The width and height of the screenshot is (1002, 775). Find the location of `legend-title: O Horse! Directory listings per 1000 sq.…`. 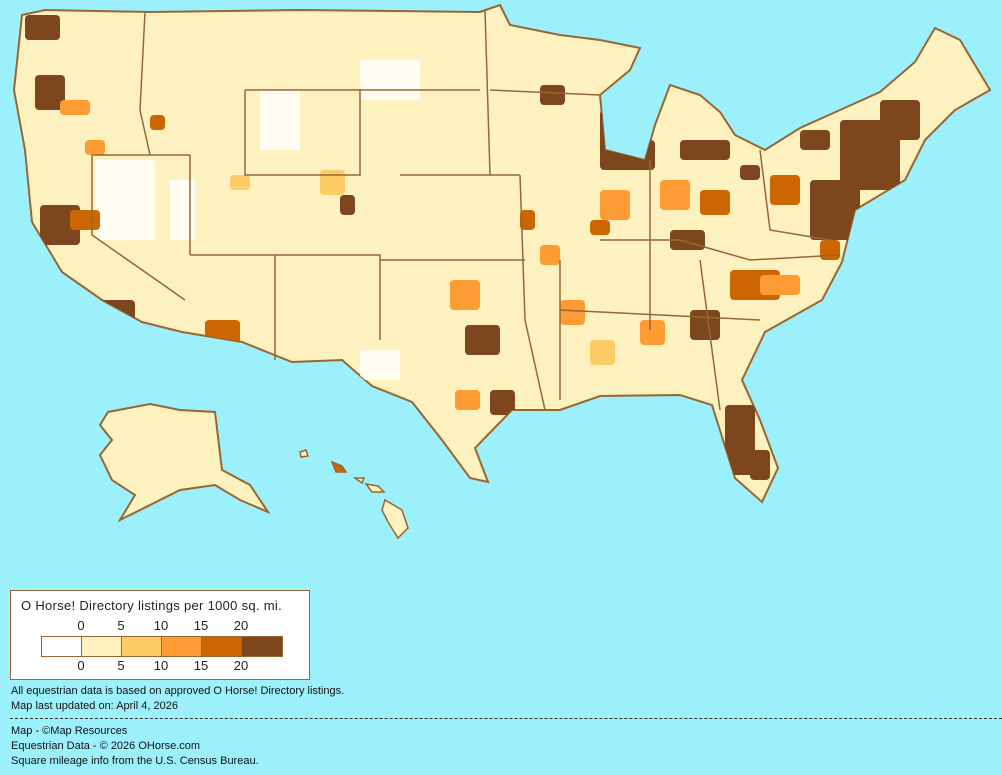

legend-title: O Horse! Directory listings per 1000 sq.… is located at coordinates (152, 605).